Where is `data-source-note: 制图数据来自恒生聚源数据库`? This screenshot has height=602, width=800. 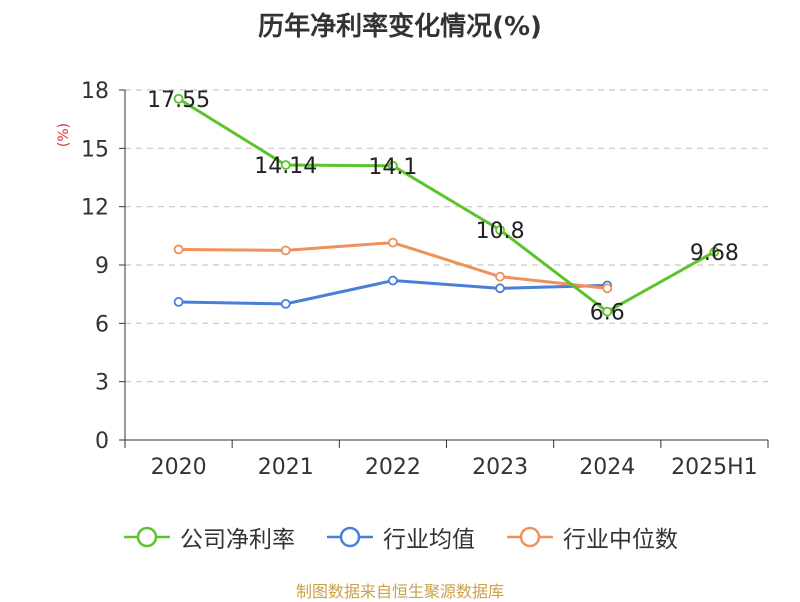
data-source-note: 制图数据来自恒生聚源数据库 is located at coordinates (399, 591).